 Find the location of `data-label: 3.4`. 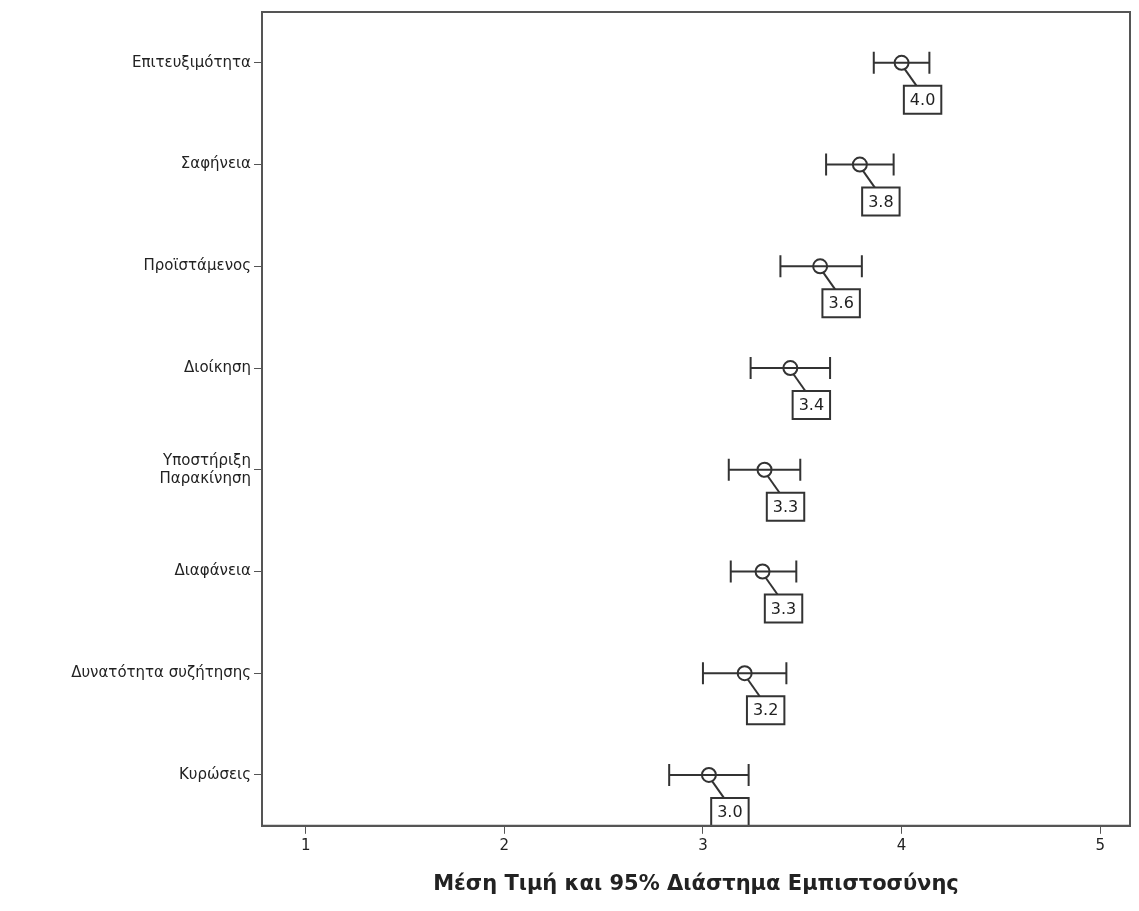

data-label: 3.4 is located at coordinates (811, 405).